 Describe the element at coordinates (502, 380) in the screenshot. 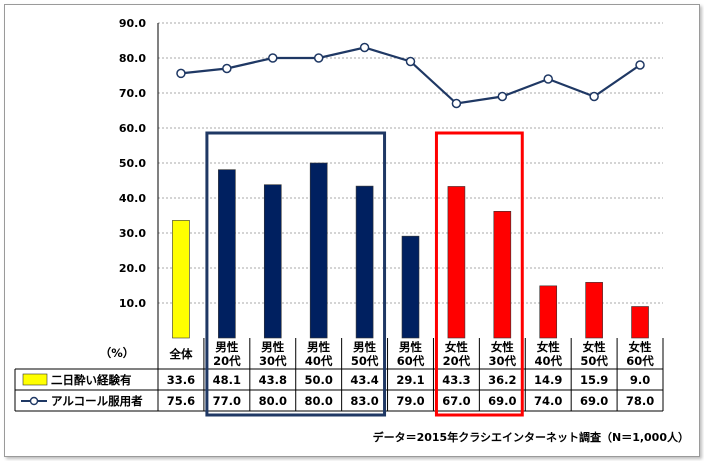

I see `data-label: 36.2` at that location.